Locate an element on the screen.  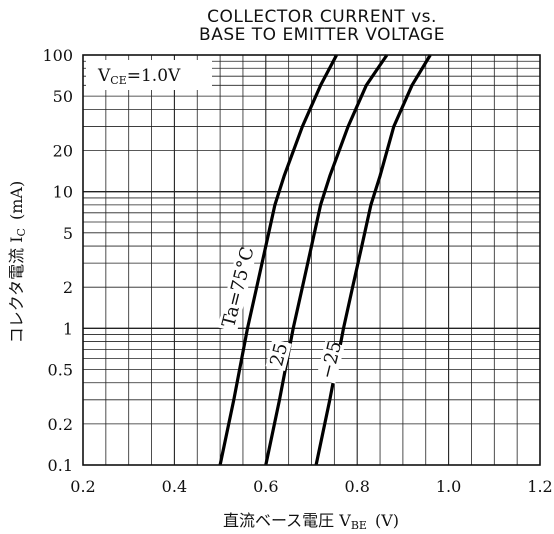
curve-label-group: −25 is located at coordinates (331, 361).